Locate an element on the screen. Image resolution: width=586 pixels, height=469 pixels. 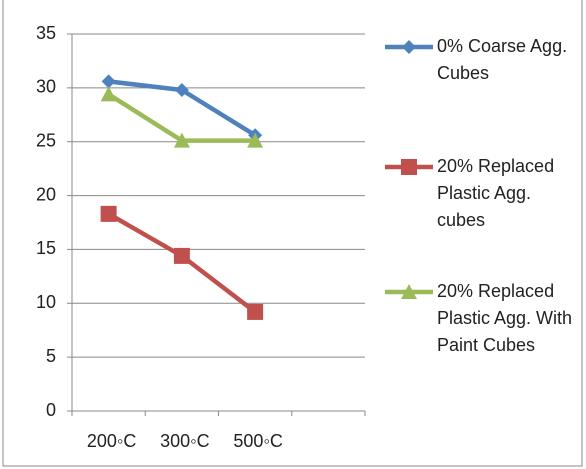
y-tick-label: 15 is located at coordinates (46, 248).